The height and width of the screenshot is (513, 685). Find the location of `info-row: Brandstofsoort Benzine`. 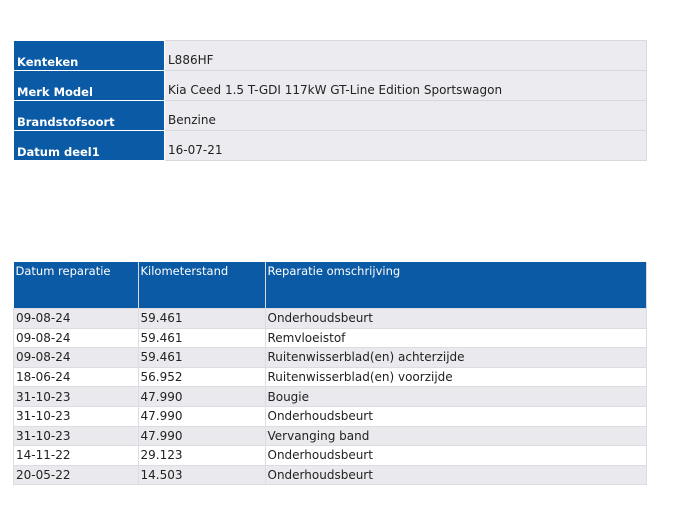

info-row: Brandstofsoort Benzine is located at coordinates (330, 115).